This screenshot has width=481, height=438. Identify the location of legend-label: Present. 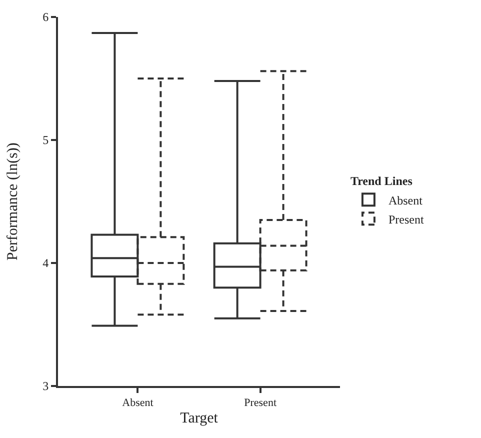
(406, 219).